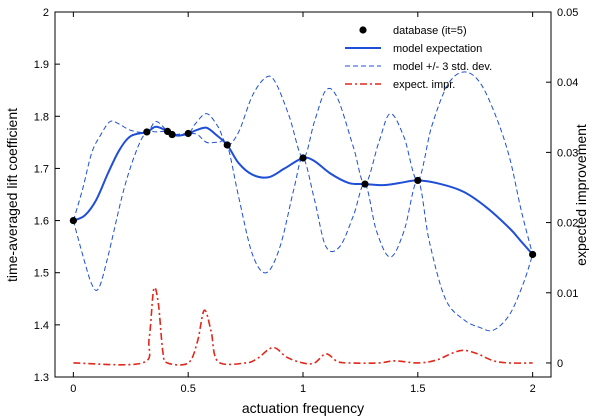  What do you see at coordinates (442, 67) in the screenshot?
I see `legend-label-2: model +/- 3 std. dev.` at bounding box center [442, 67].